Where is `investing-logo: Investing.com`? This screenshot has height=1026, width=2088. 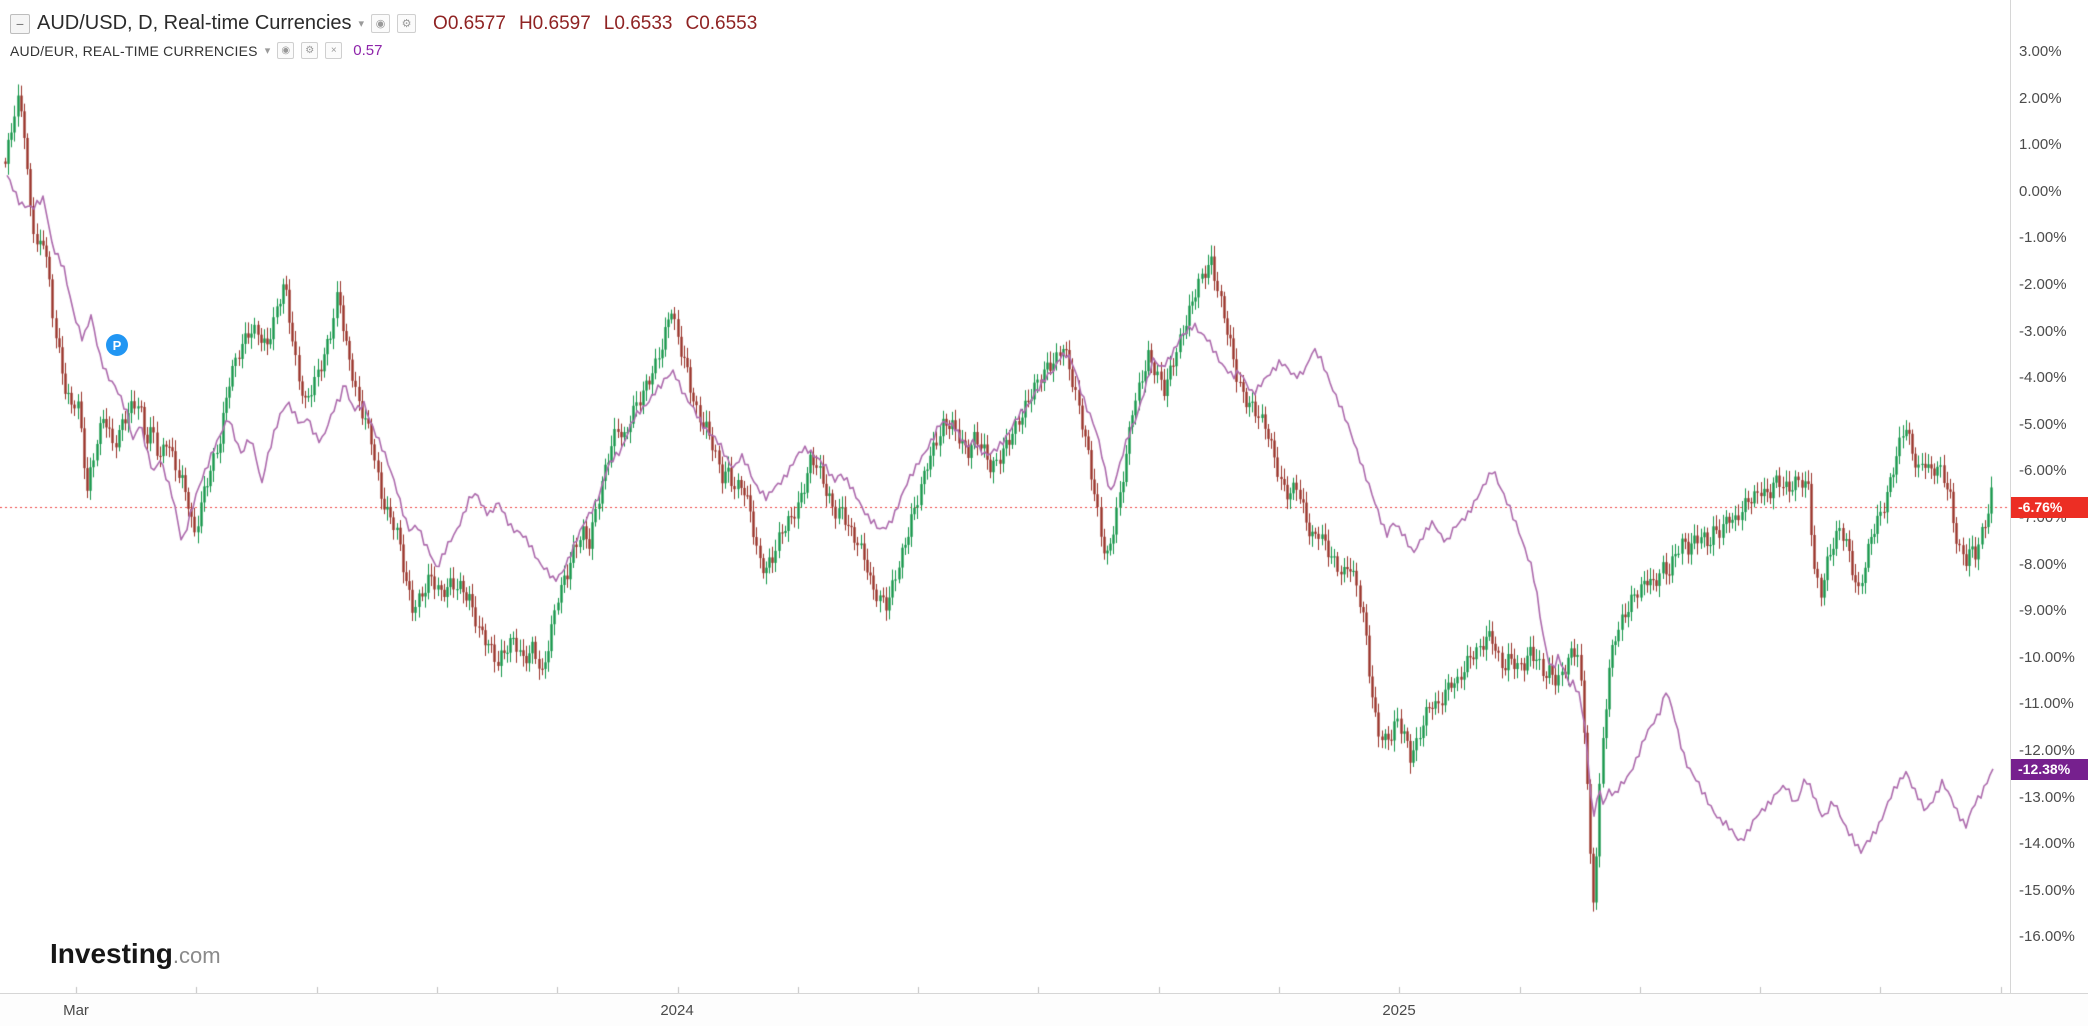
investing-logo: Investing.com is located at coordinates (135, 954).